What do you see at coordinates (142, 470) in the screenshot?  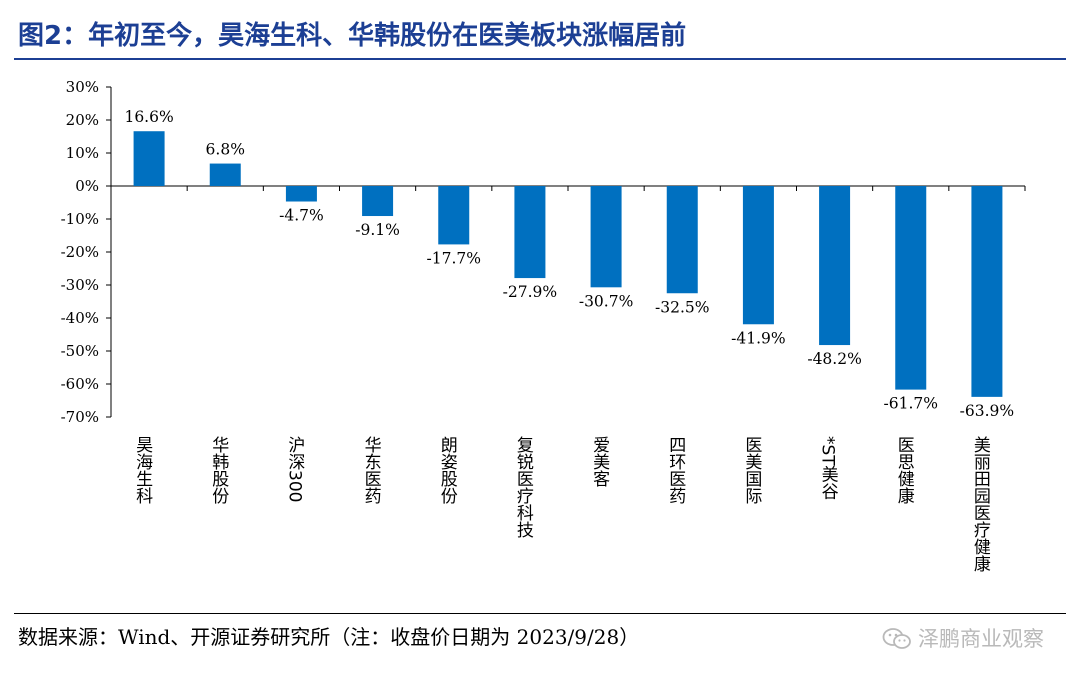 I see `category-label: 昊海生科` at bounding box center [142, 470].